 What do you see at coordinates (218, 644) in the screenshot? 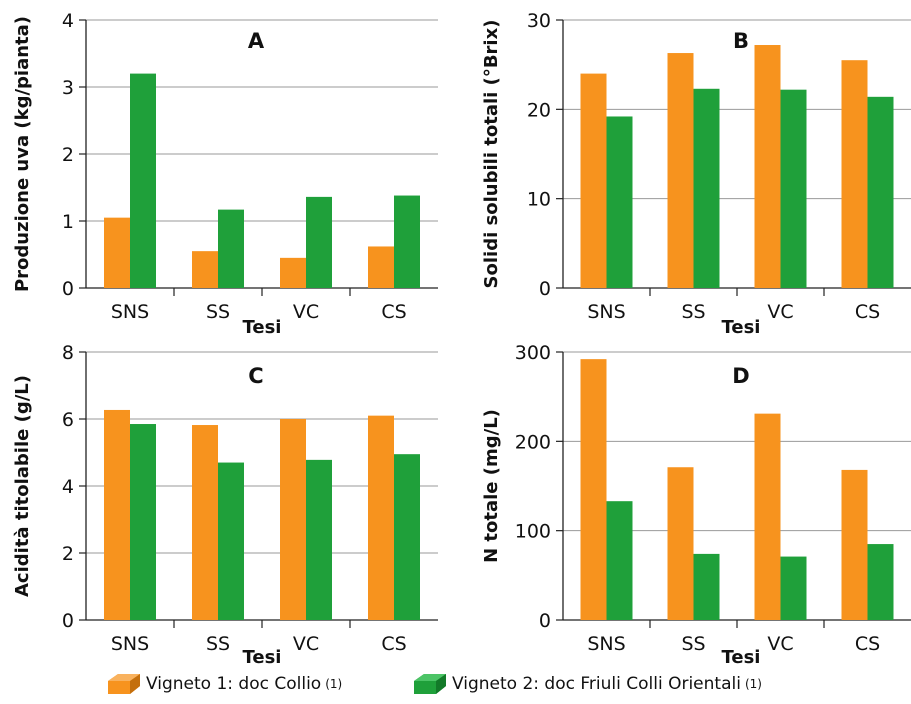
I see `panel-c-xtick-label: SS` at bounding box center [218, 644].